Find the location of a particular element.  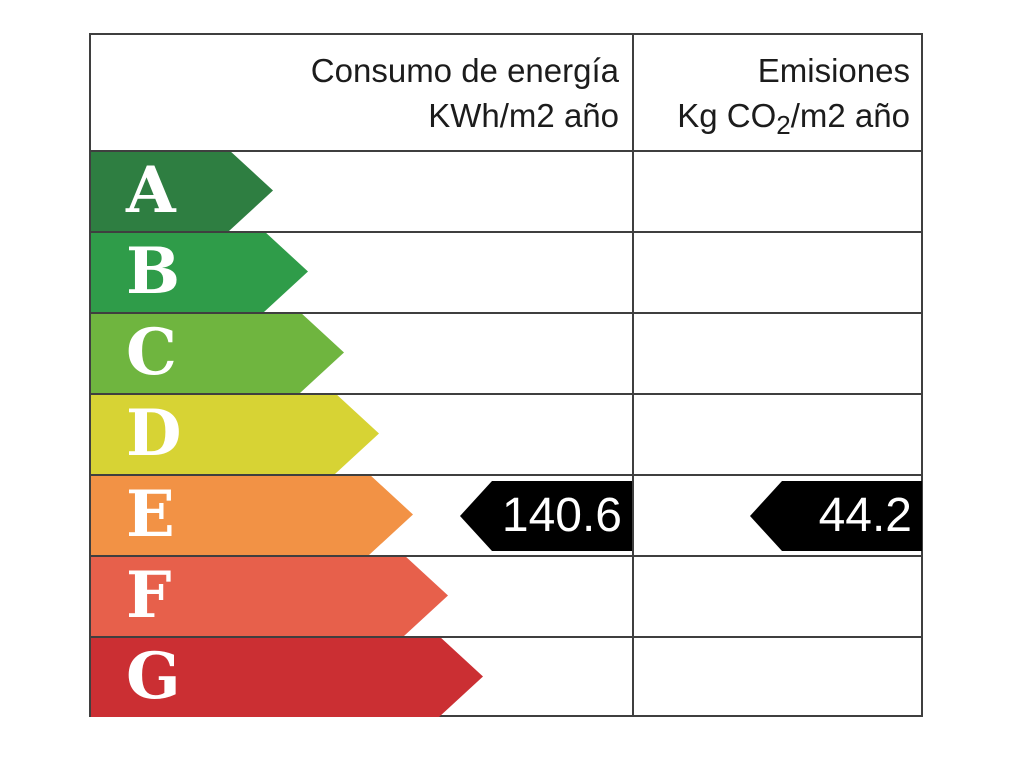

consumption-value: 140.6 is located at coordinates (561, 515).